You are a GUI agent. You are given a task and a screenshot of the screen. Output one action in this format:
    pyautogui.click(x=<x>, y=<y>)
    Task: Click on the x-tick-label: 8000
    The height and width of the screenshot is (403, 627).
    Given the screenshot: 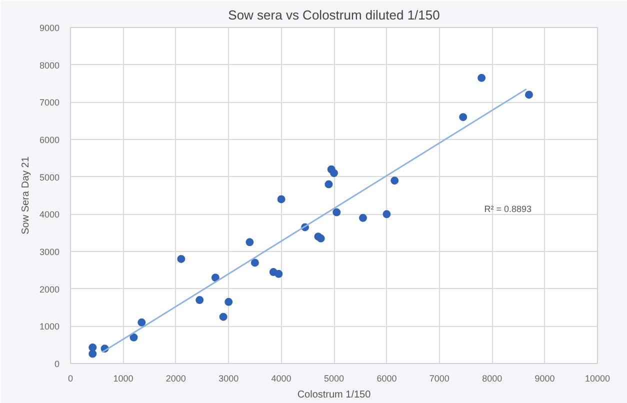 What is the action you would take?
    pyautogui.click(x=492, y=379)
    